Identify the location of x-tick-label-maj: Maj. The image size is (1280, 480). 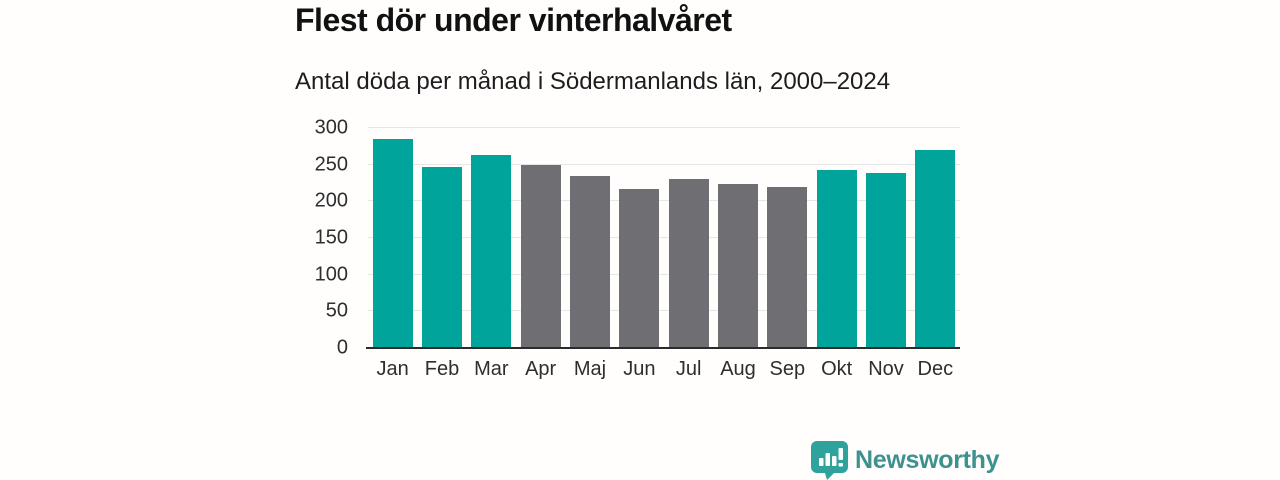
(590, 369).